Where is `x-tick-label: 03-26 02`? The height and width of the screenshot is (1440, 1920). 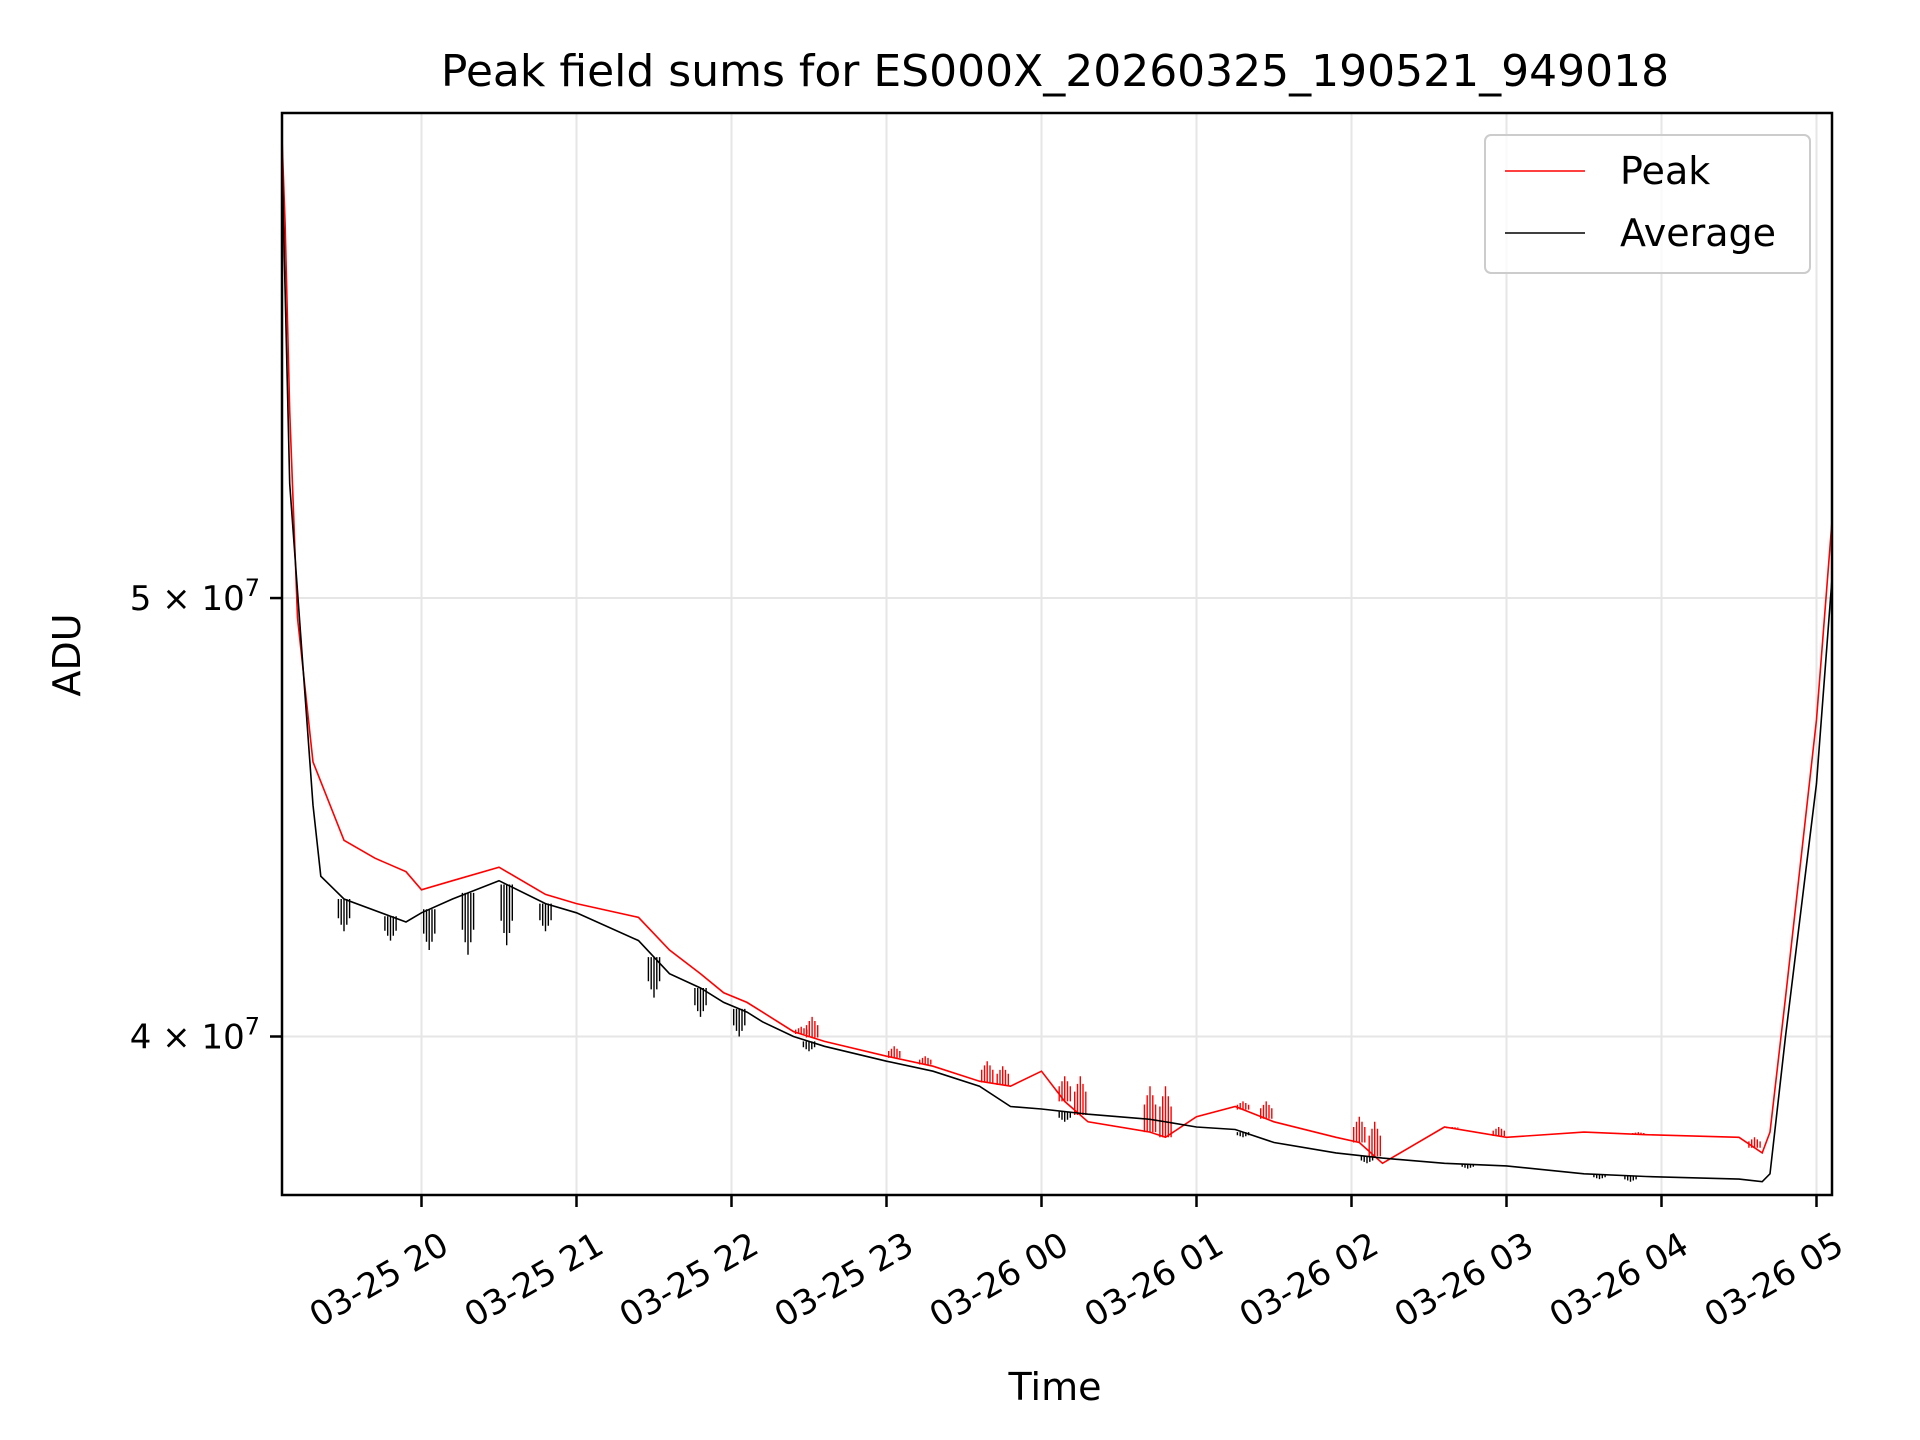 x-tick-label: 03-26 02 is located at coordinates (1309, 1280).